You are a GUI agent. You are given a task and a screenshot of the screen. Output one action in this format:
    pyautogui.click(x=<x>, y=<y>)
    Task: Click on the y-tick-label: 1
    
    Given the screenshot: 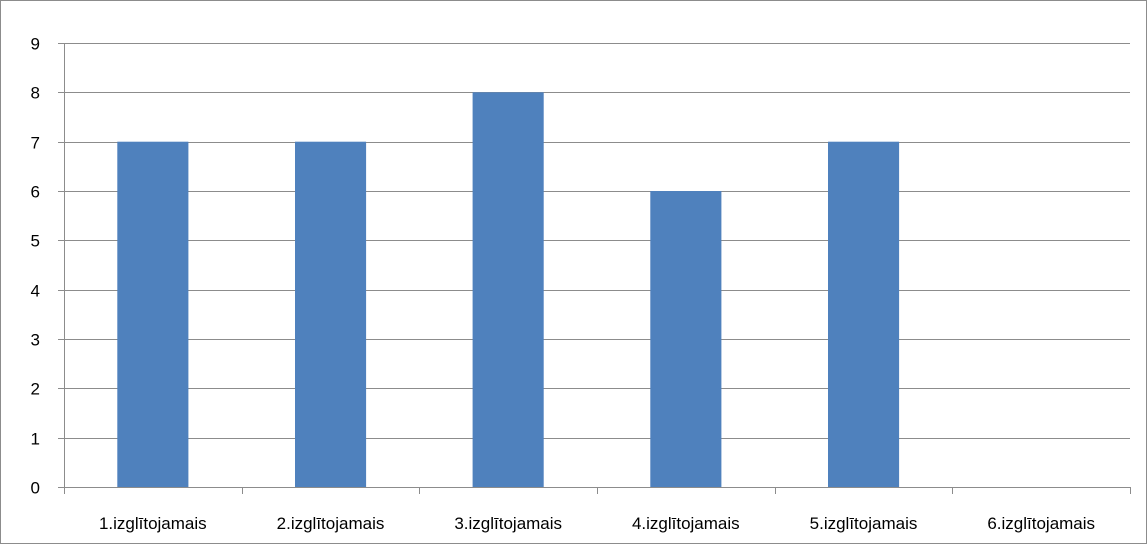 What is the action you would take?
    pyautogui.click(x=35, y=439)
    